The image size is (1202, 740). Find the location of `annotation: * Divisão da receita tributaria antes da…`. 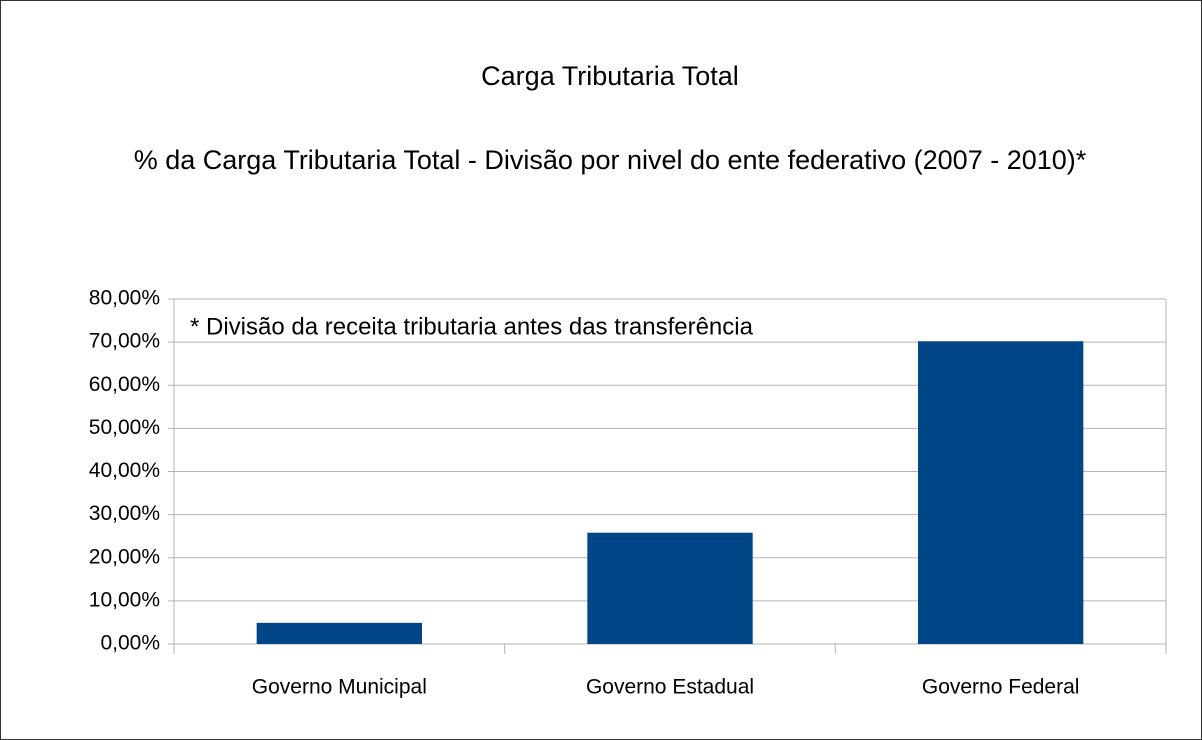

annotation: * Divisão da receita tributaria antes da… is located at coordinates (472, 326).